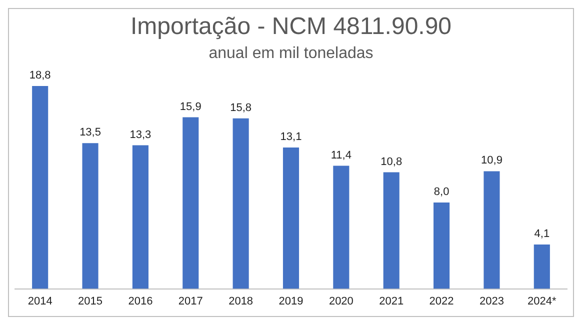 The height and width of the screenshot is (325, 582). Describe the element at coordinates (391, 162) in the screenshot. I see `data-label: 10,8` at that location.